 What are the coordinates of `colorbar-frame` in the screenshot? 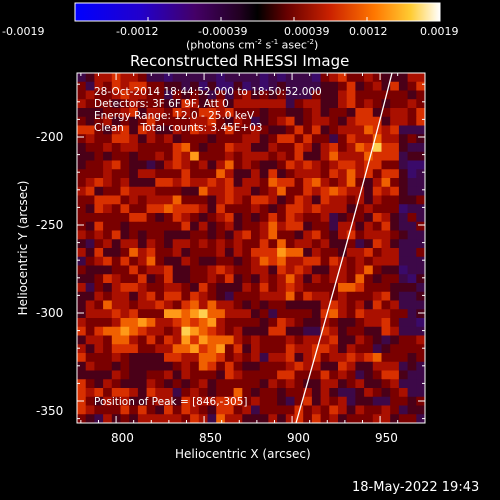 It's located at (257, 12).